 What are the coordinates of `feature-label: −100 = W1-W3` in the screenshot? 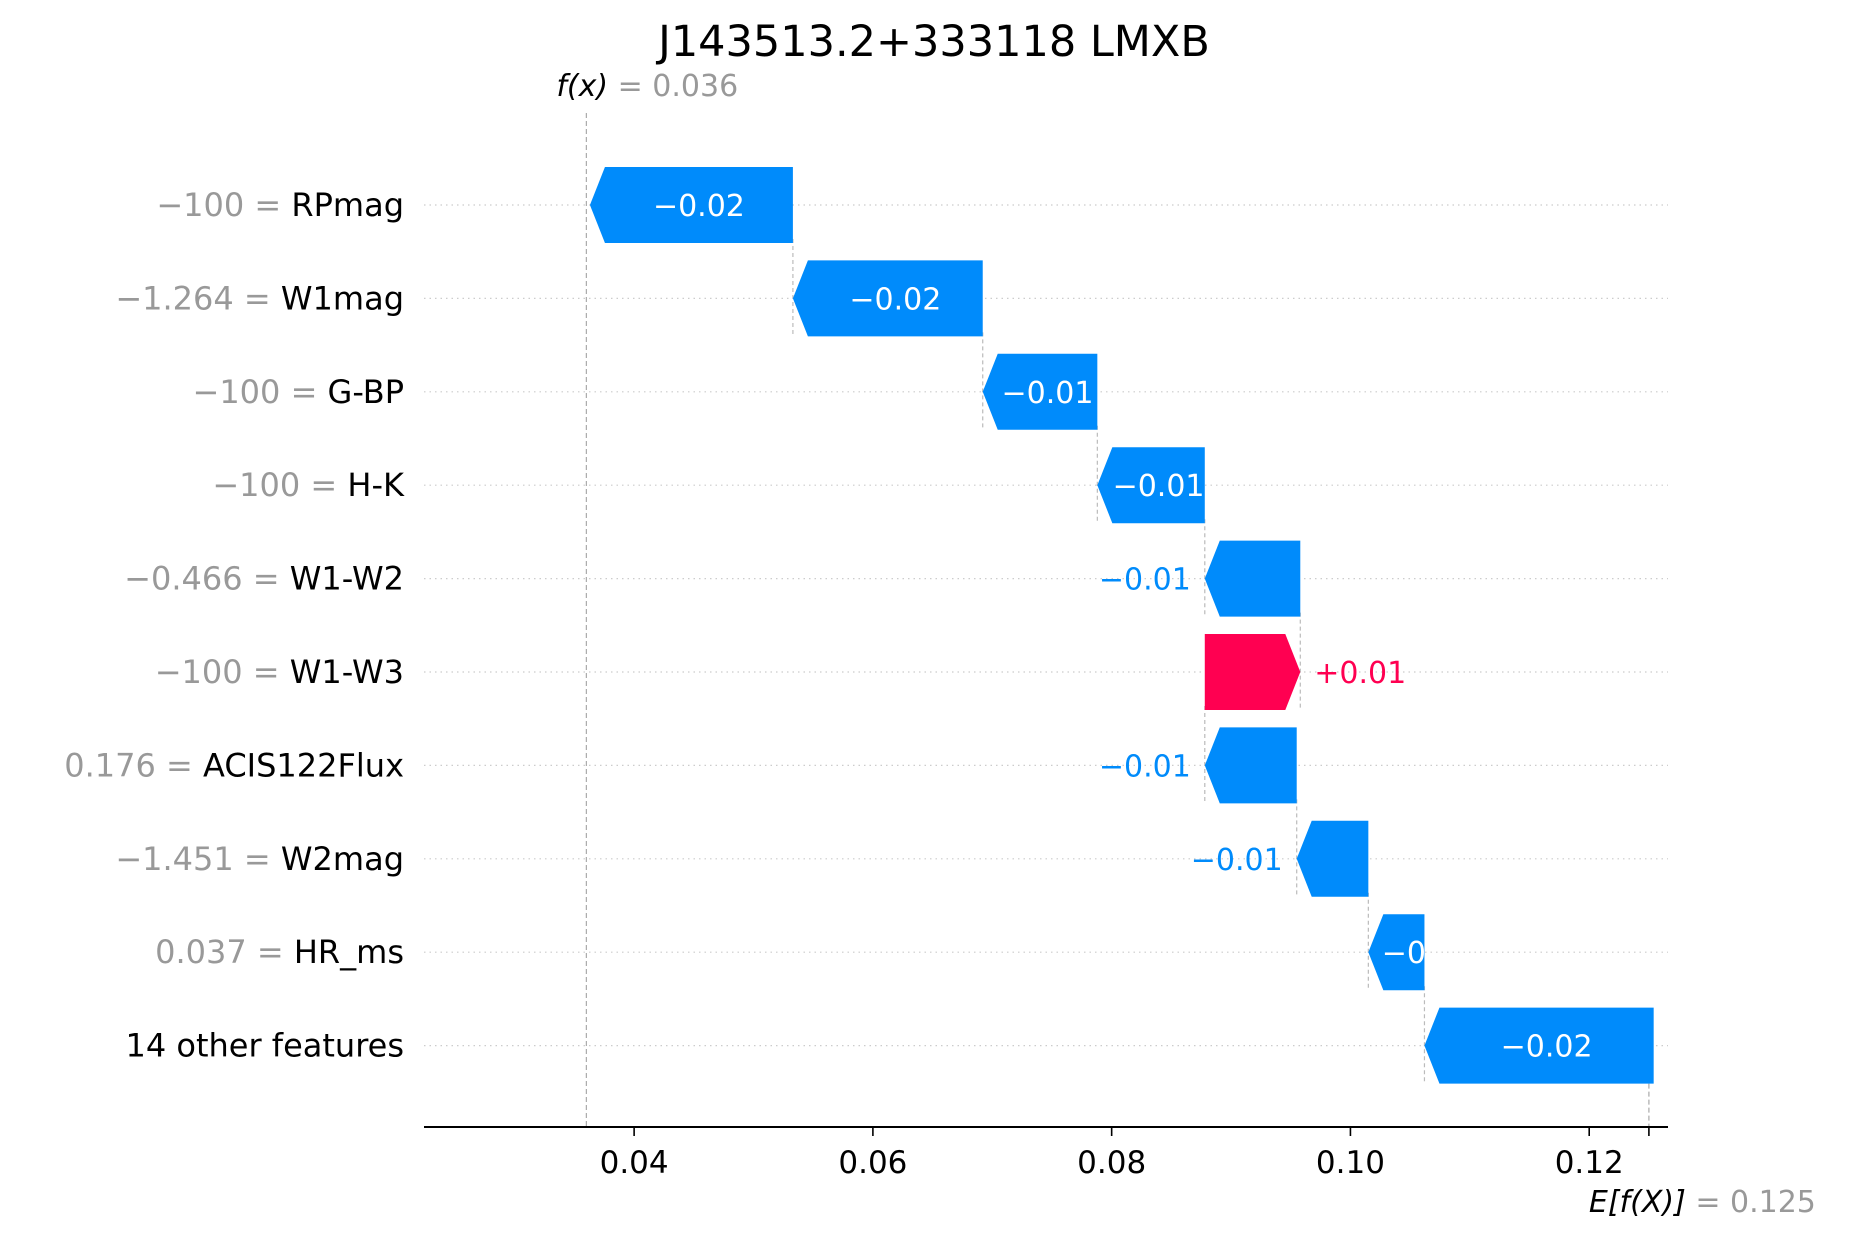 It's located at (279, 672).